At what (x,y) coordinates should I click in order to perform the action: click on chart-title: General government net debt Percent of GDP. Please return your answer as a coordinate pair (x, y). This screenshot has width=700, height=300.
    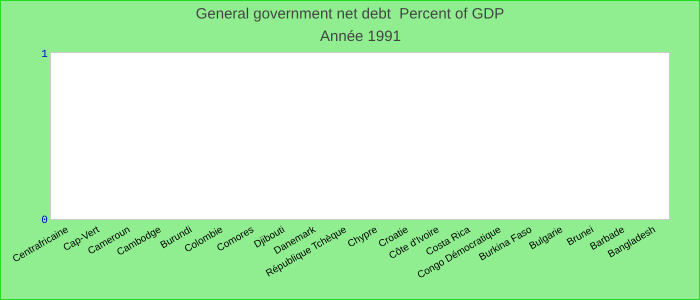
    Looking at the image, I should click on (350, 13).